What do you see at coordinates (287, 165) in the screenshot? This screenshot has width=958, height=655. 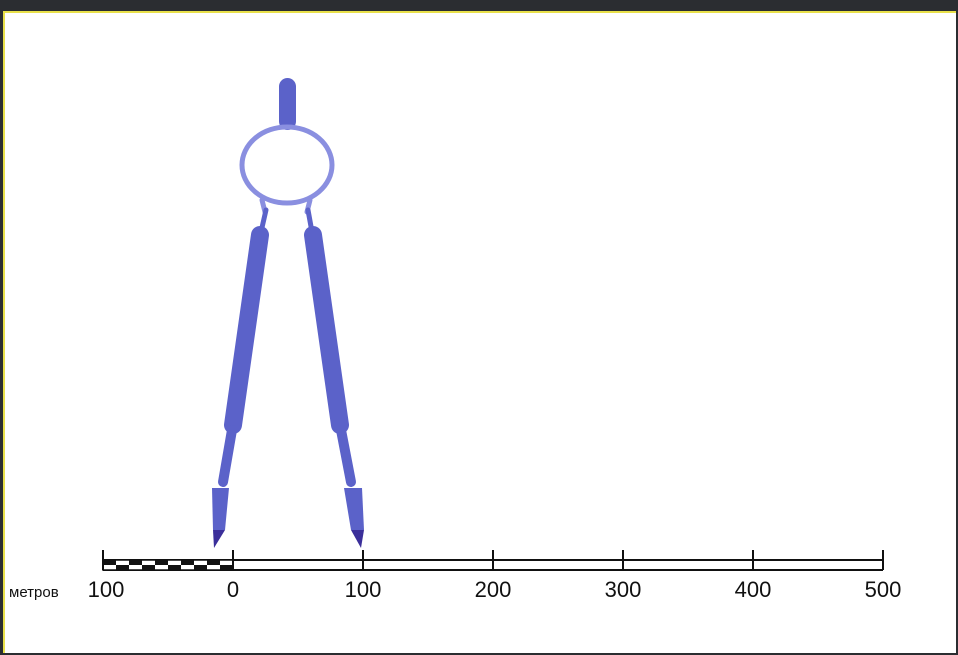 I see `compass-head-ring` at bounding box center [287, 165].